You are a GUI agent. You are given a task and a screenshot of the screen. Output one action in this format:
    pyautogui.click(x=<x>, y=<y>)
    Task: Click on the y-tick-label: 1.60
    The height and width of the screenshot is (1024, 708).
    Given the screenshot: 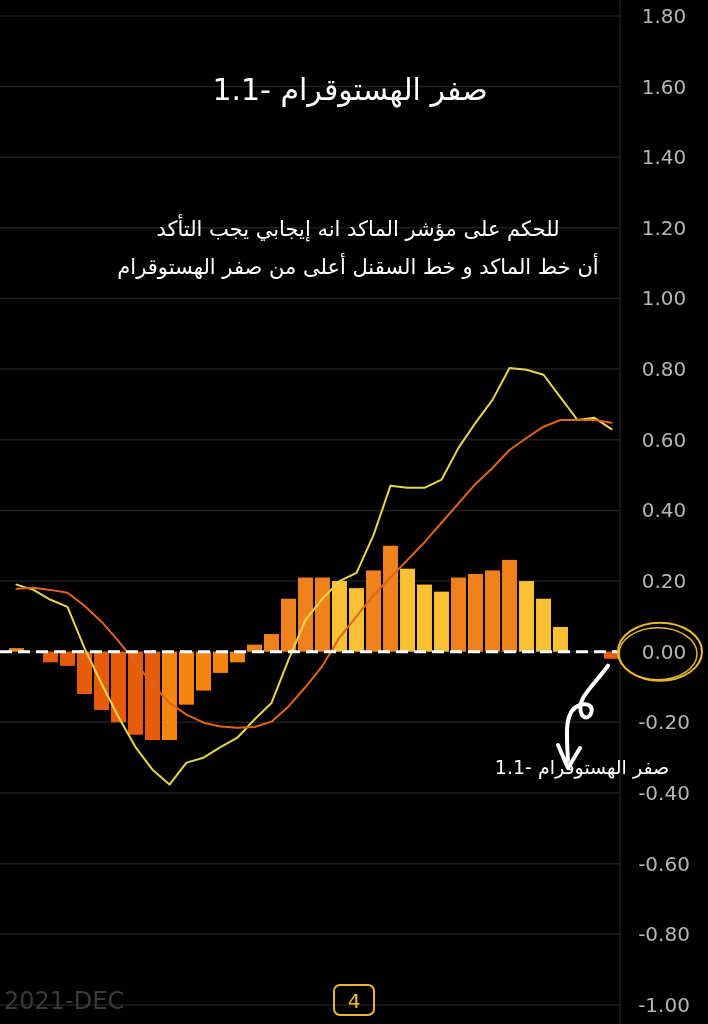 What is the action you would take?
    pyautogui.click(x=664, y=86)
    